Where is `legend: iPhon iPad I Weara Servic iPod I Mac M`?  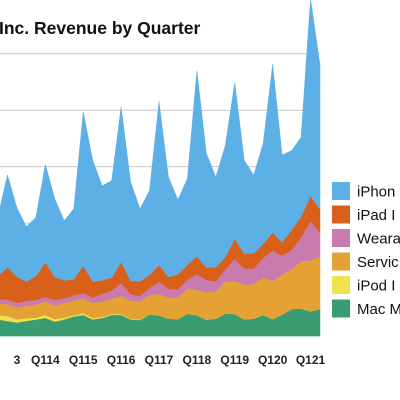
legend: iPhon iPad I Weara Servic iPod I Mac M is located at coordinates (366, 250).